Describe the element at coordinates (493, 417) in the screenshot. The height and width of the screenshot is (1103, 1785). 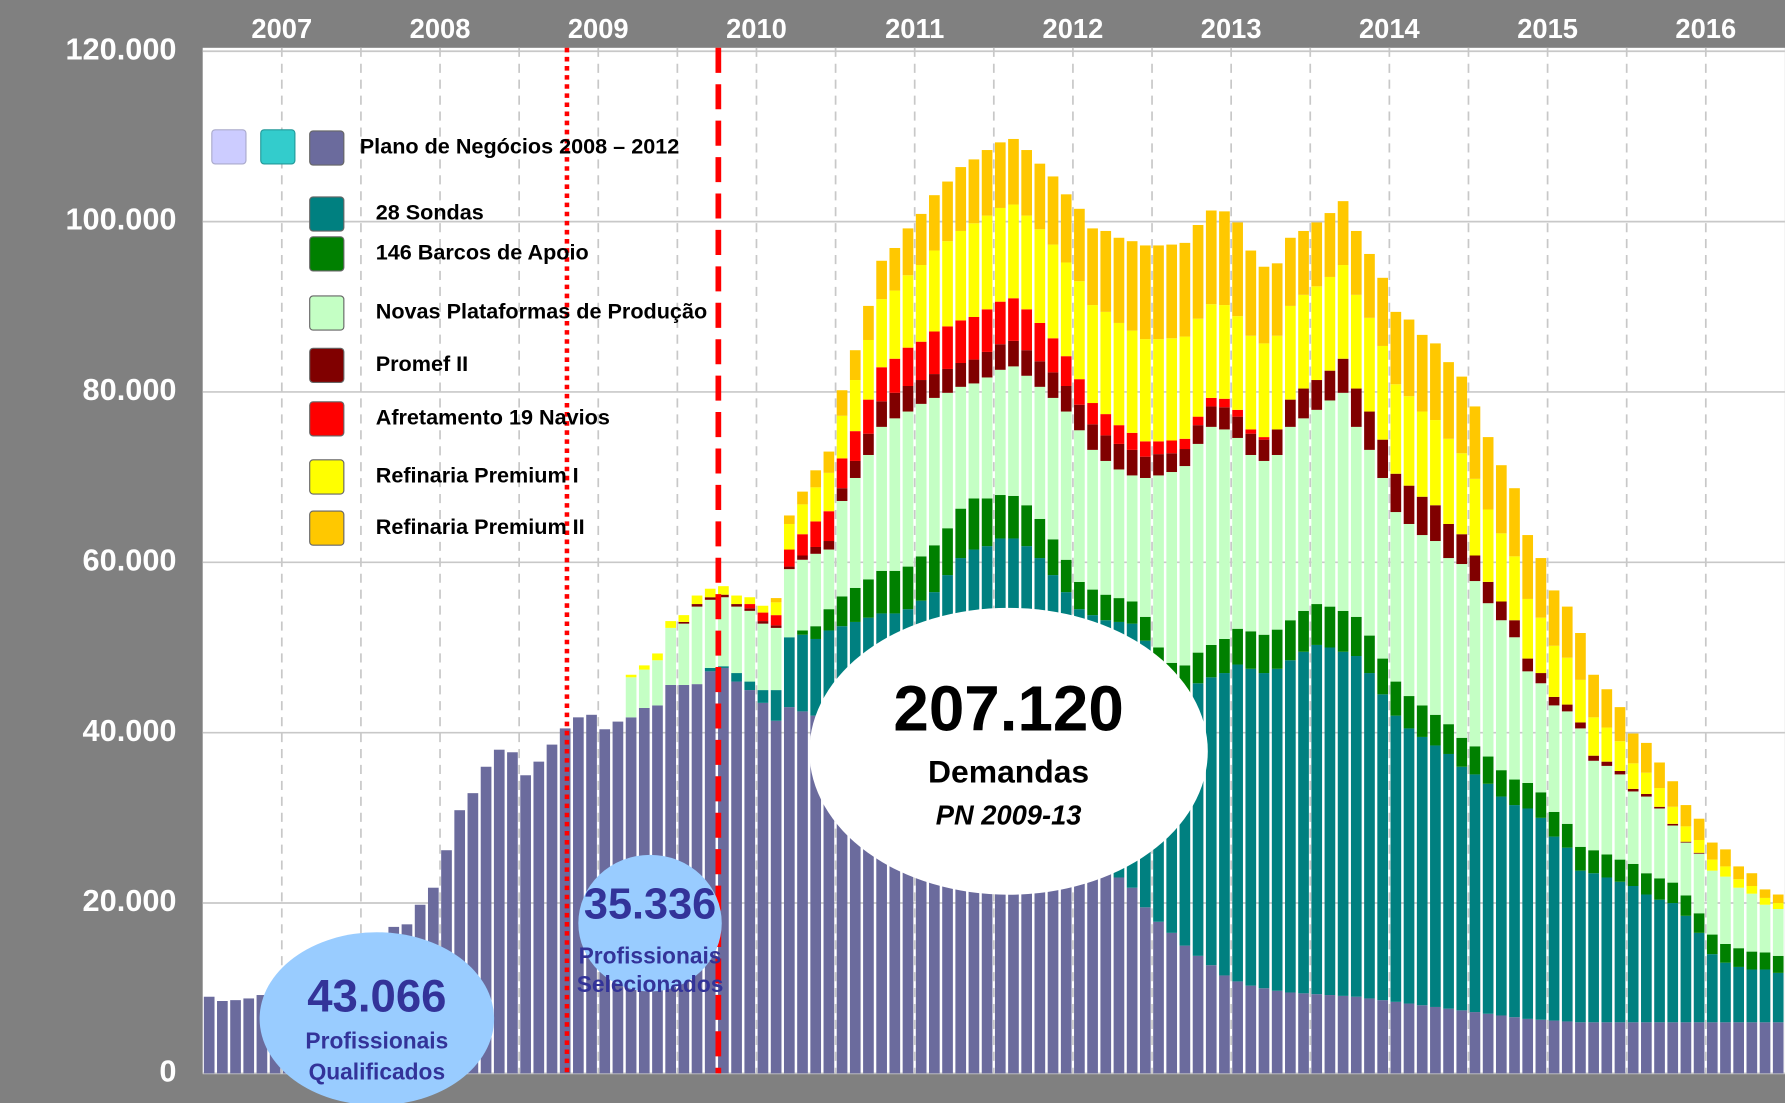
I see `legend-label: Afretamento 19 Navios` at that location.